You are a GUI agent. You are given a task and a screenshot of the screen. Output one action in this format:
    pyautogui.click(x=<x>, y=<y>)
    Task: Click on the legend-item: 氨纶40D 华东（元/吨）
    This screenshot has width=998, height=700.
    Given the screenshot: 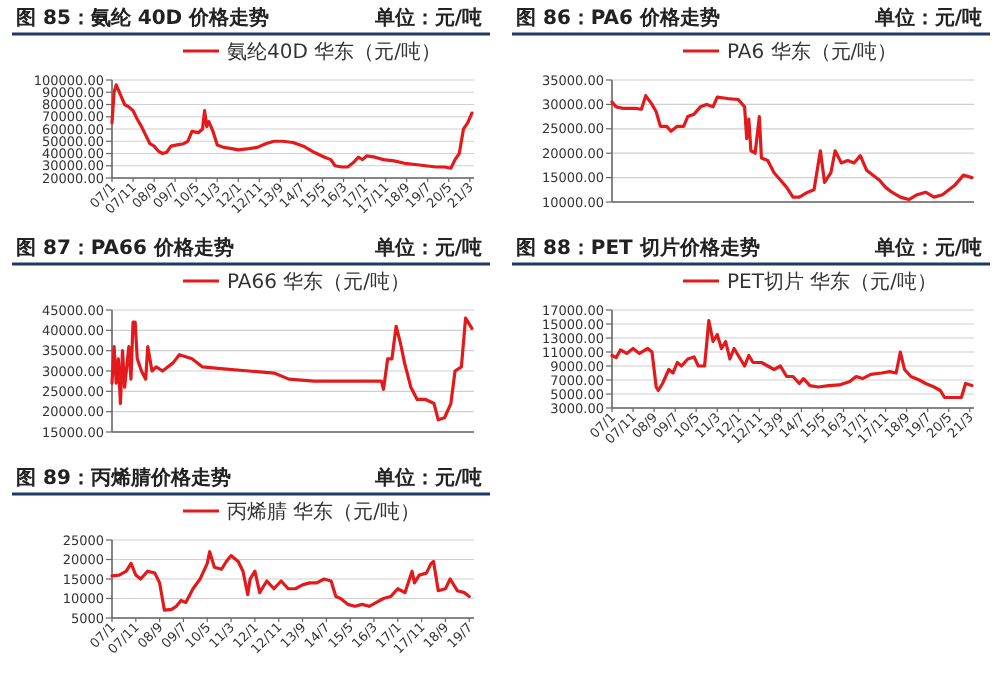 What is the action you would take?
    pyautogui.click(x=312, y=53)
    